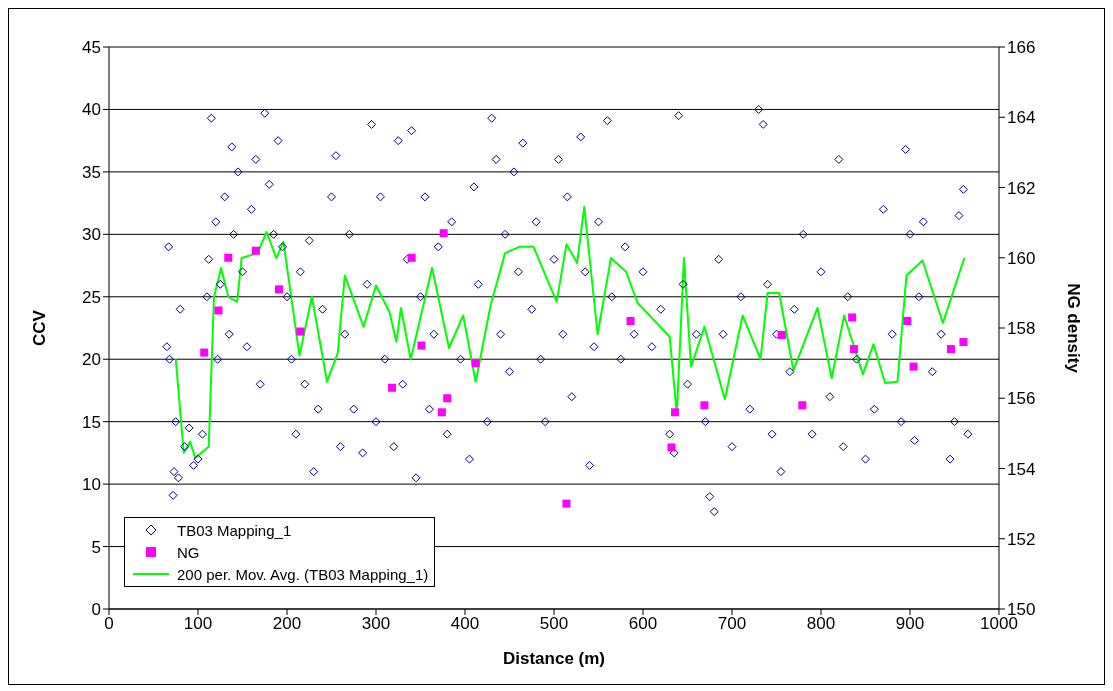  I want to click on y2-tick-label: 162, so click(1021, 188).